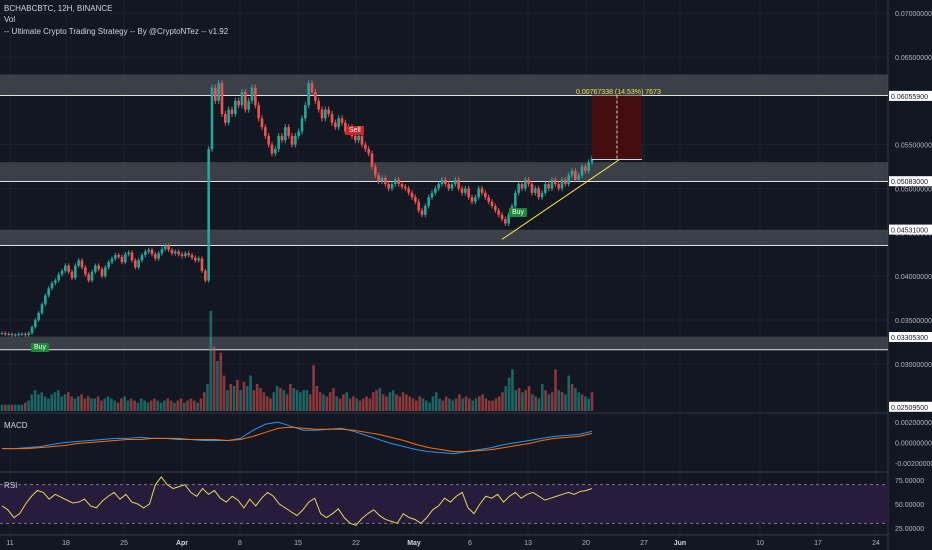 The image size is (932, 550). I want to click on projection-label: 0.00767338 (14.53%) 7673, so click(618, 92).